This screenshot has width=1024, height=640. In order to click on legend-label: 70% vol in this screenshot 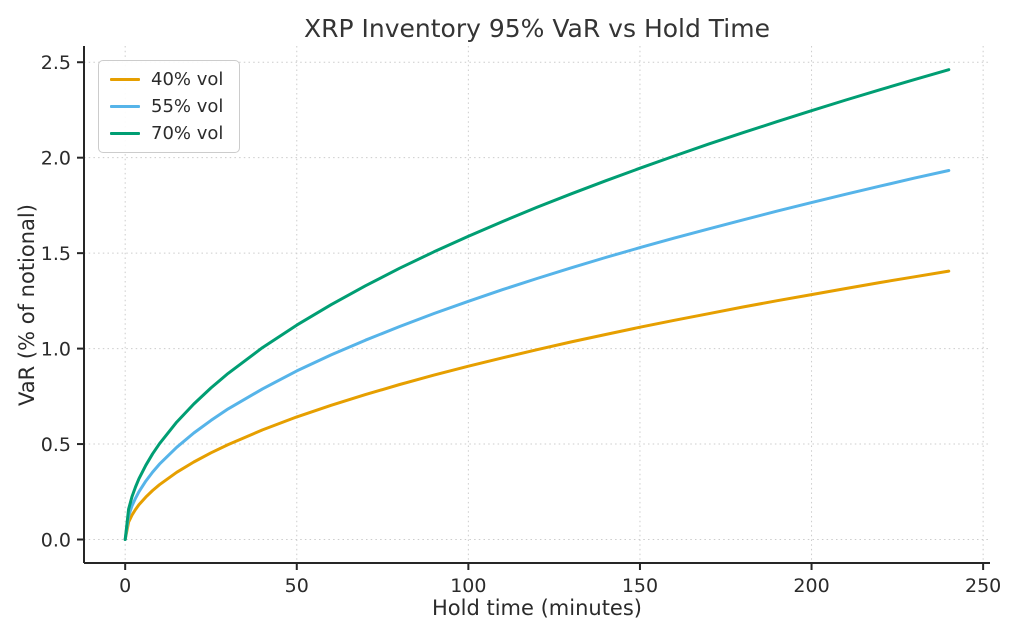, I will do `click(187, 133)`.